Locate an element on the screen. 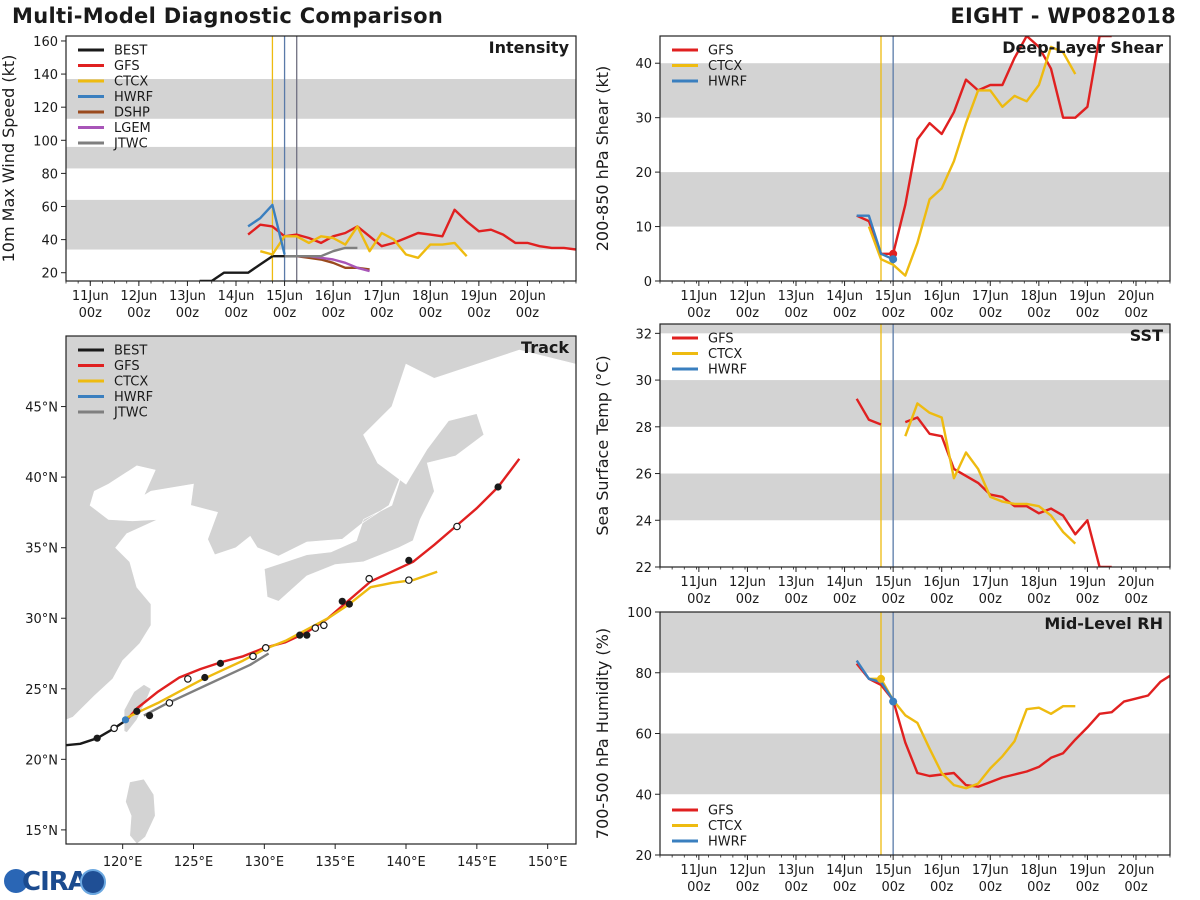 The image size is (1200, 900). rh-xtick-date-6: 17Jun is located at coordinates (990, 870).